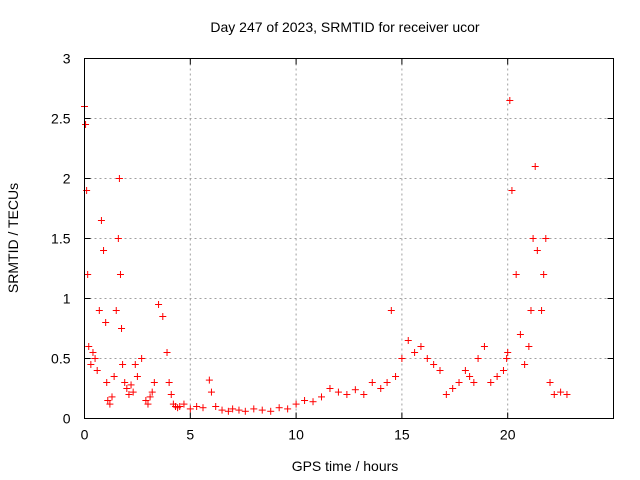 The height and width of the screenshot is (480, 640). Describe the element at coordinates (67, 59) in the screenshot. I see `y-tick-label: 3` at that location.